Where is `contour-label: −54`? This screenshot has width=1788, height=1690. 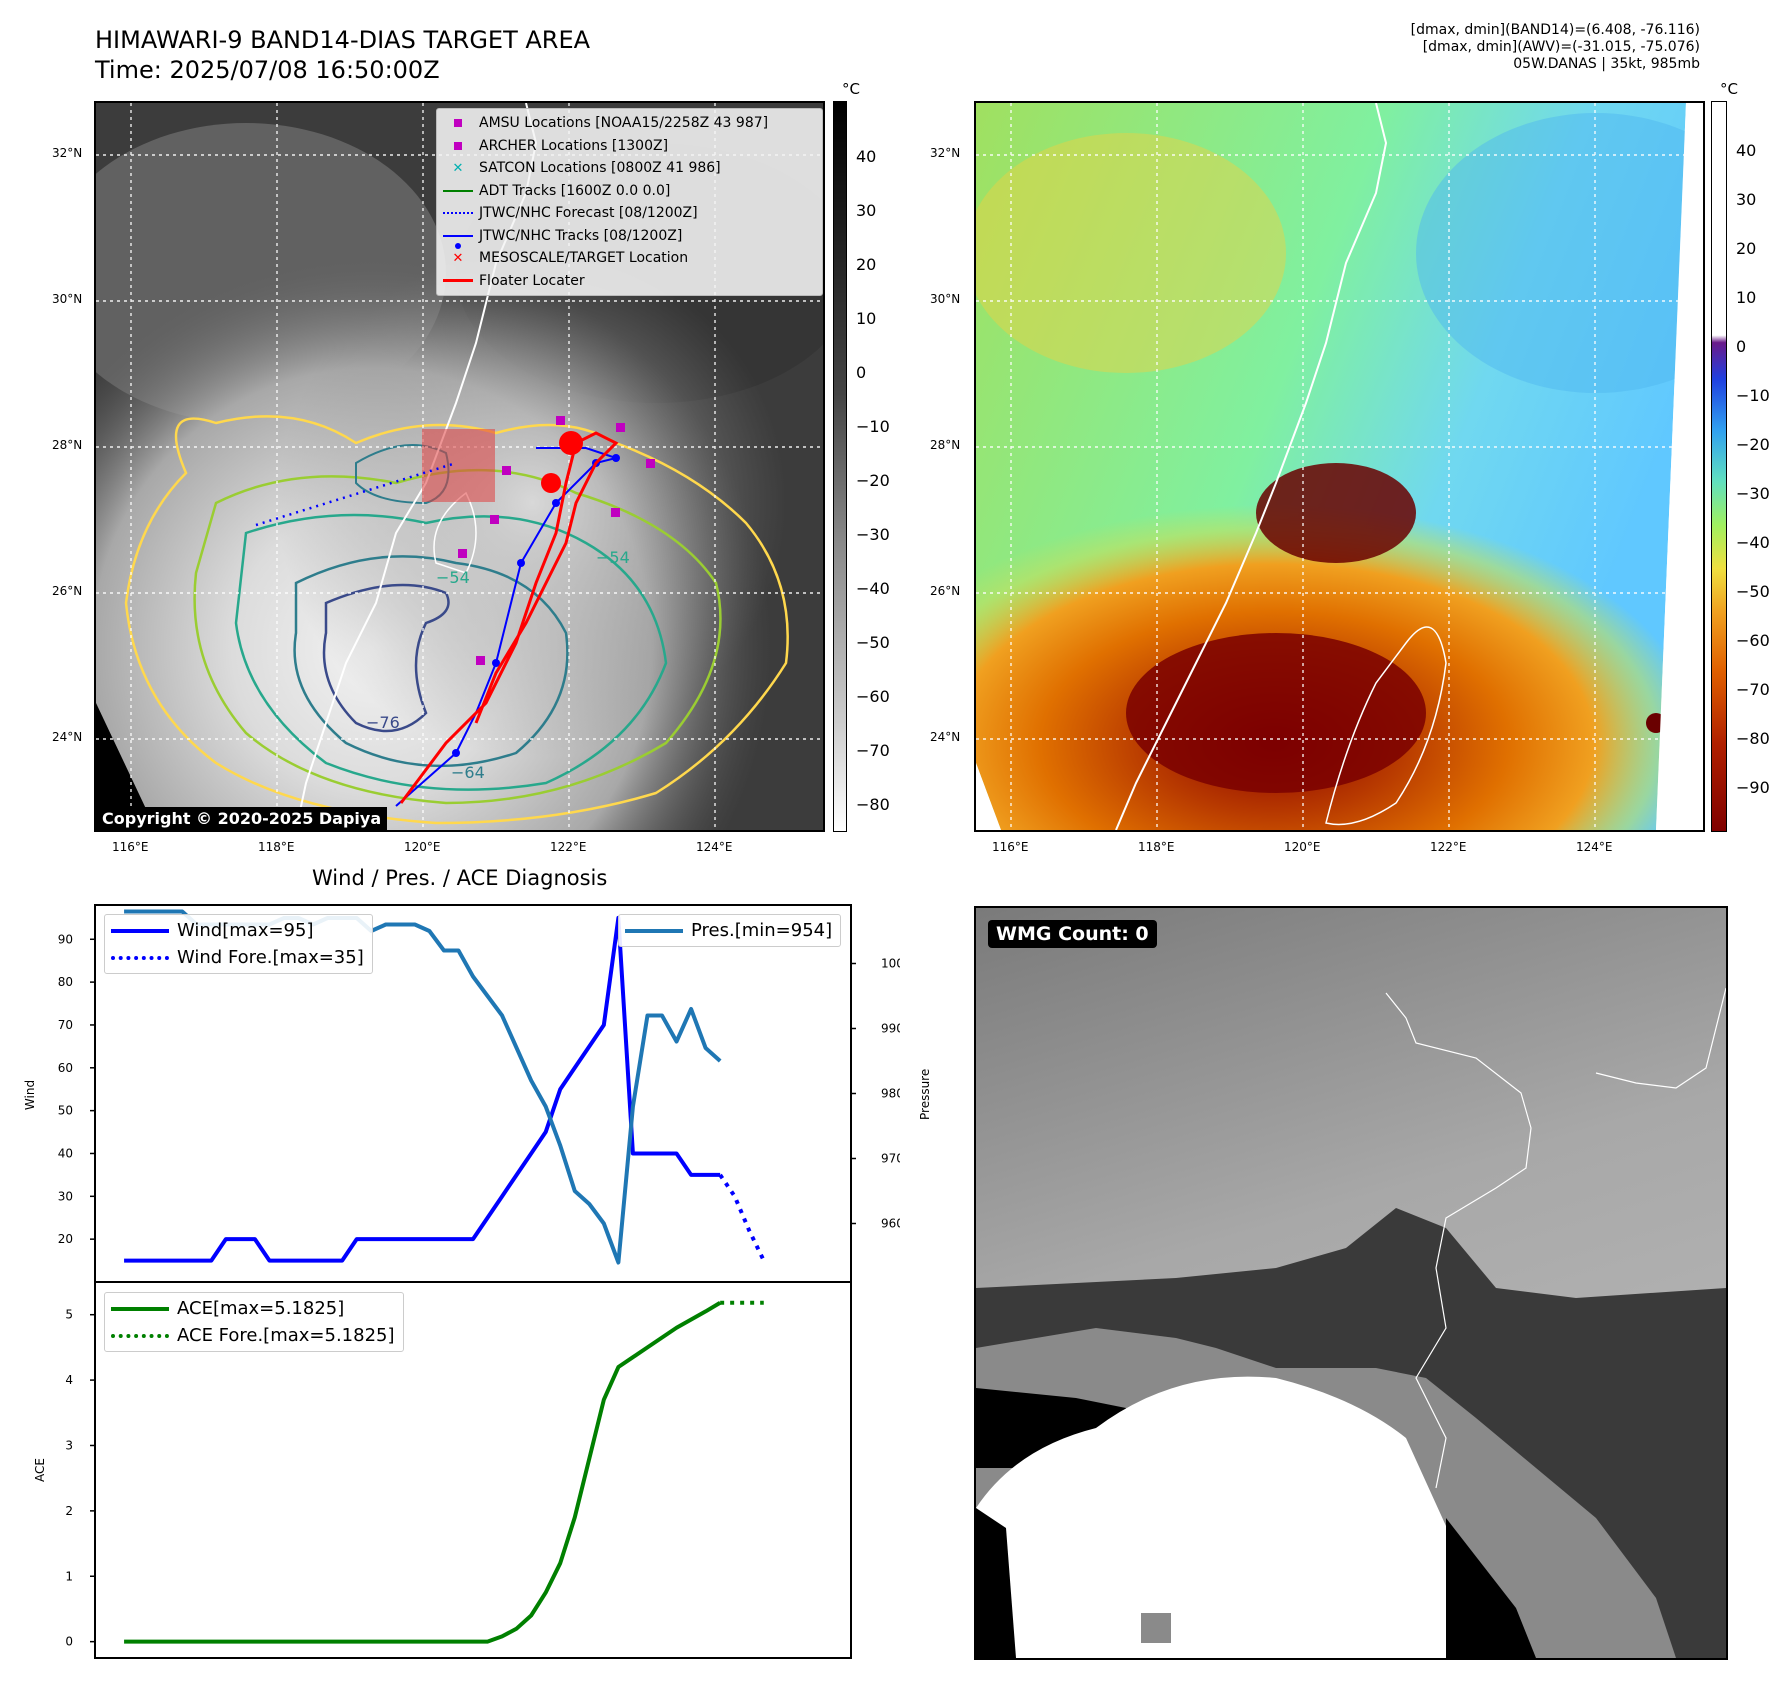 contour-label: −54 is located at coordinates (613, 557).